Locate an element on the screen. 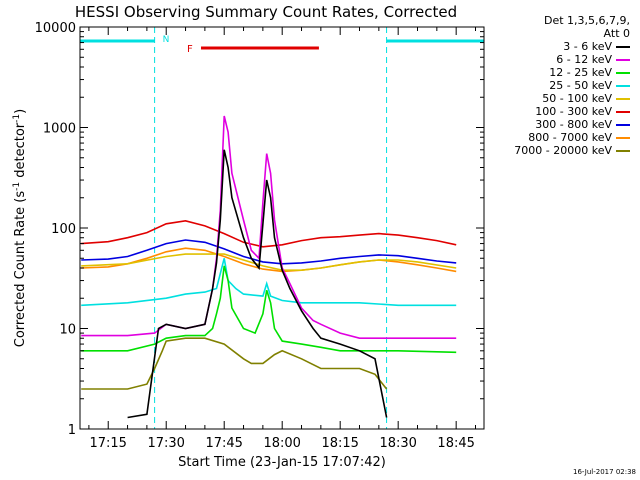 The width and height of the screenshot is (640, 480). y-tick-label: 1 is located at coordinates (72, 430).